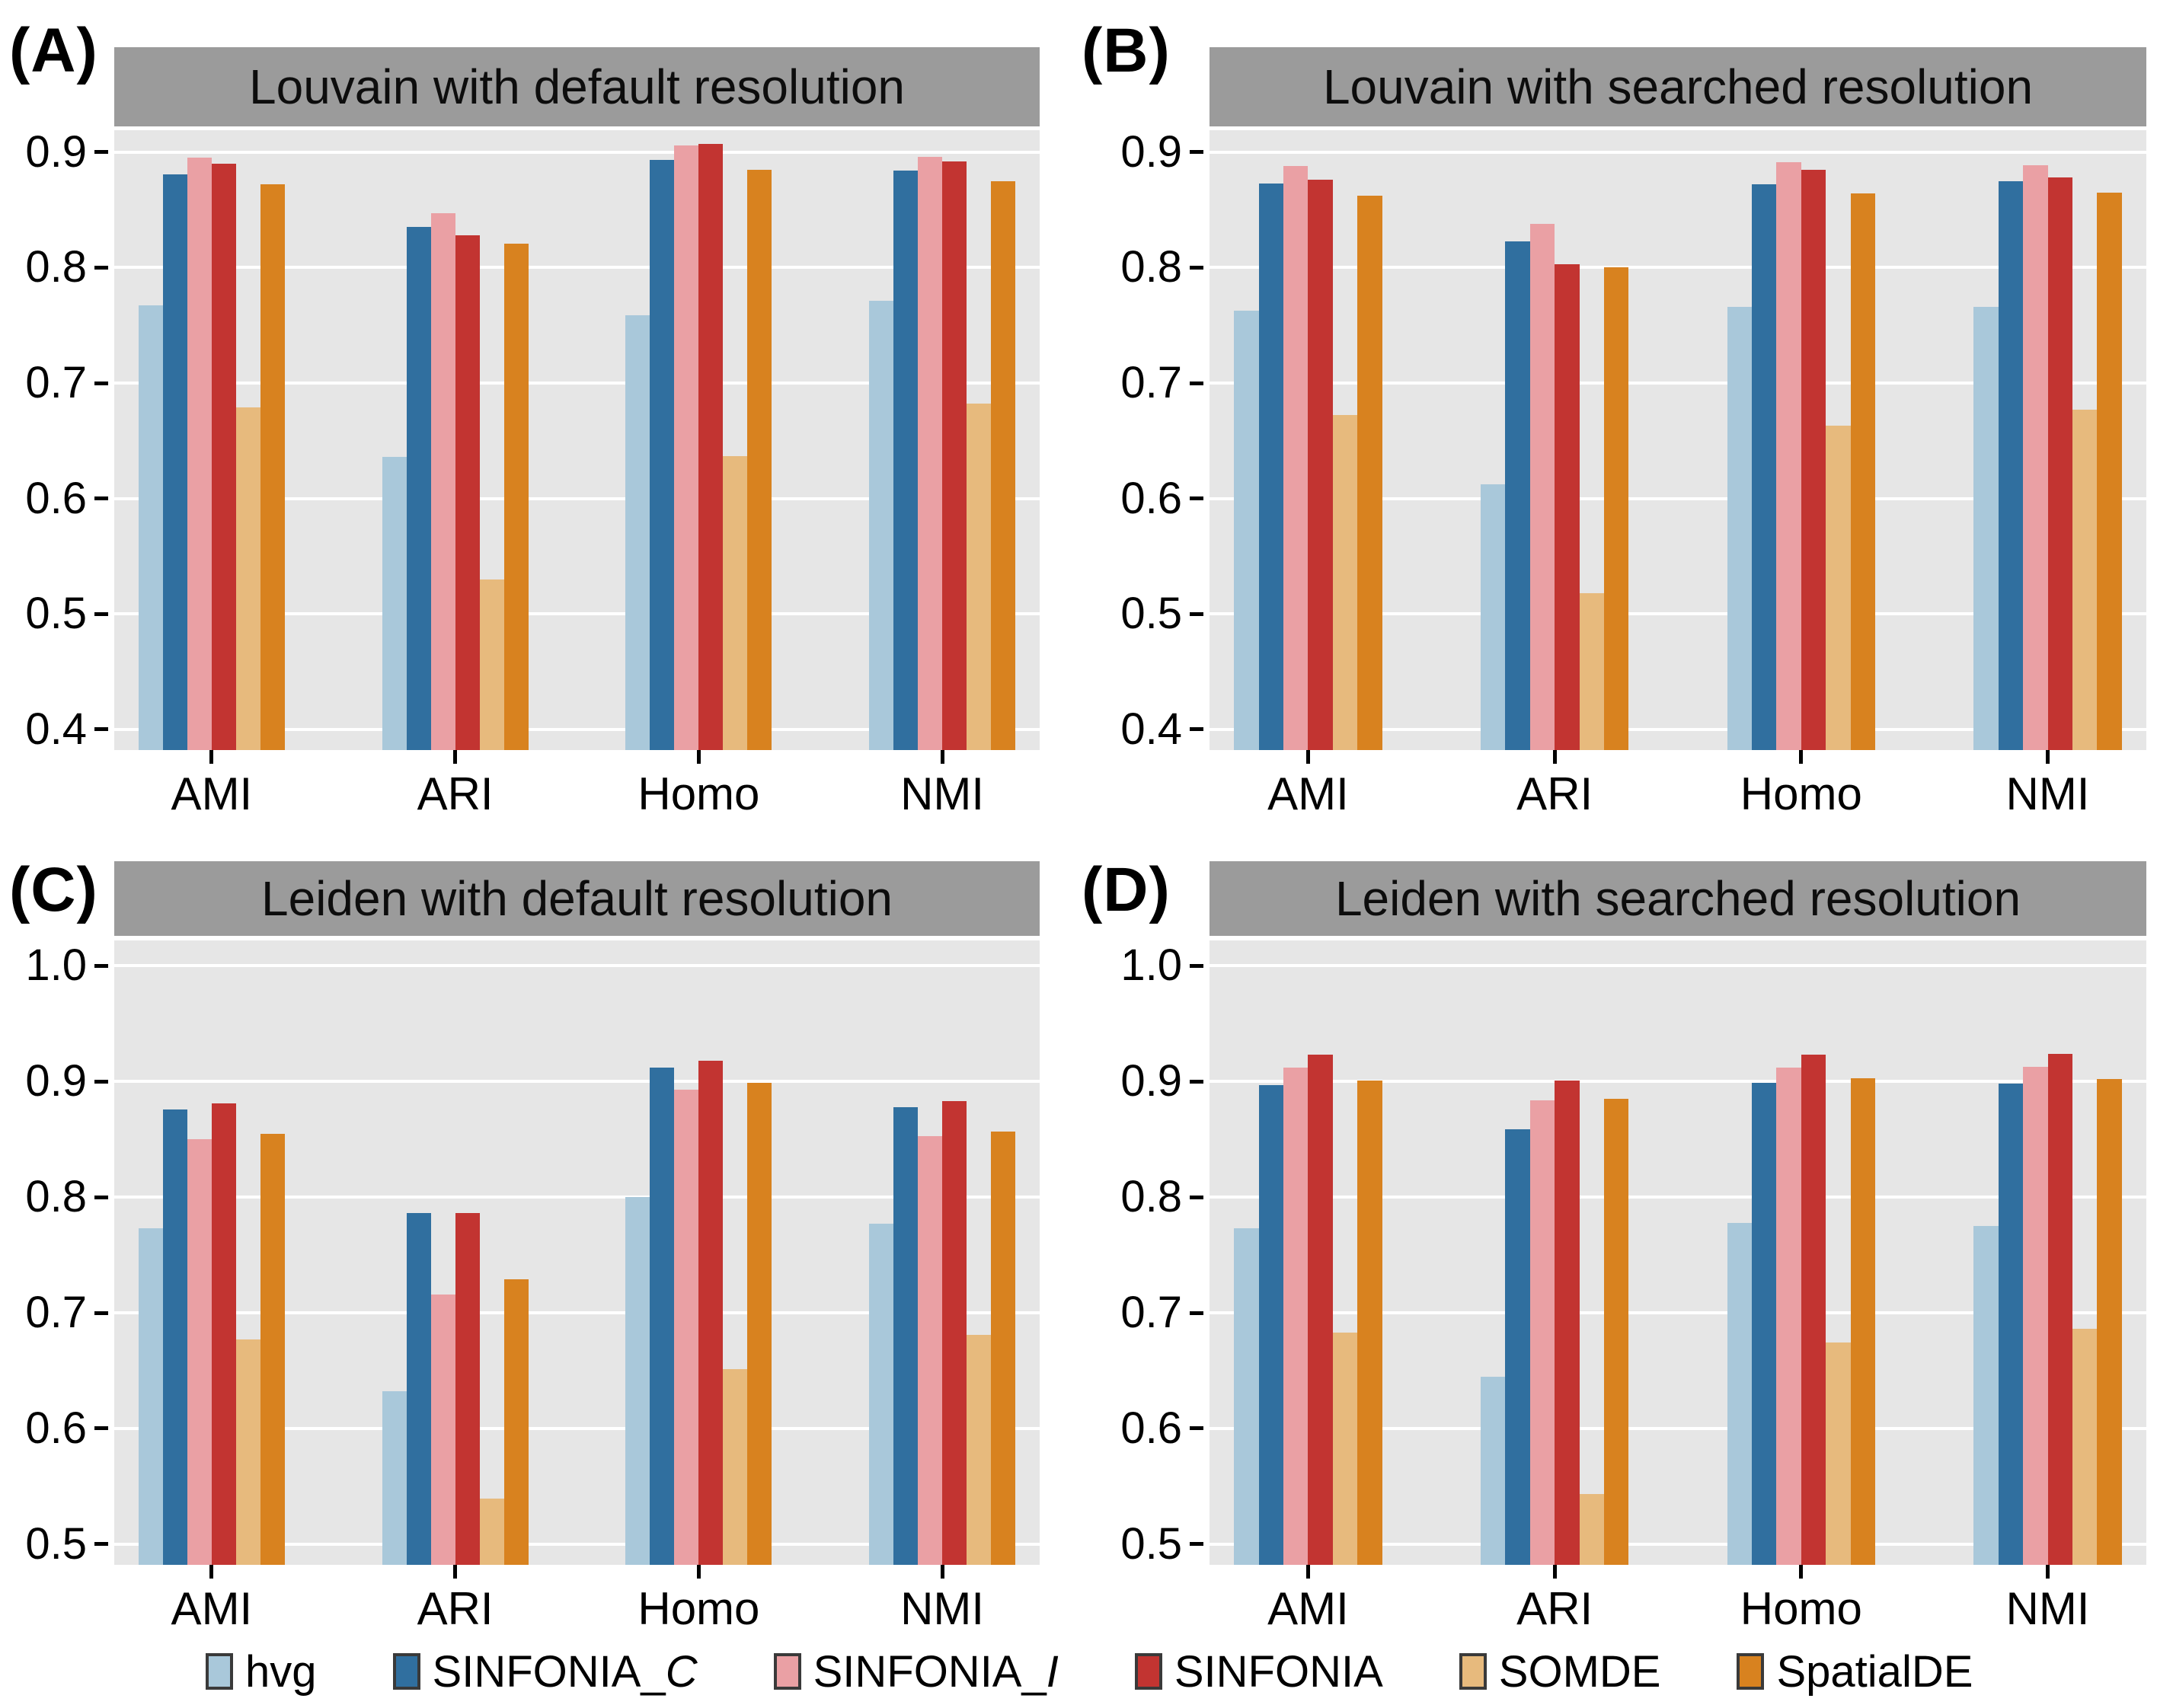 The height and width of the screenshot is (1708, 2157). I want to click on legend-item-sinfonia_i: SINFONIA_I, so click(916, 1671).